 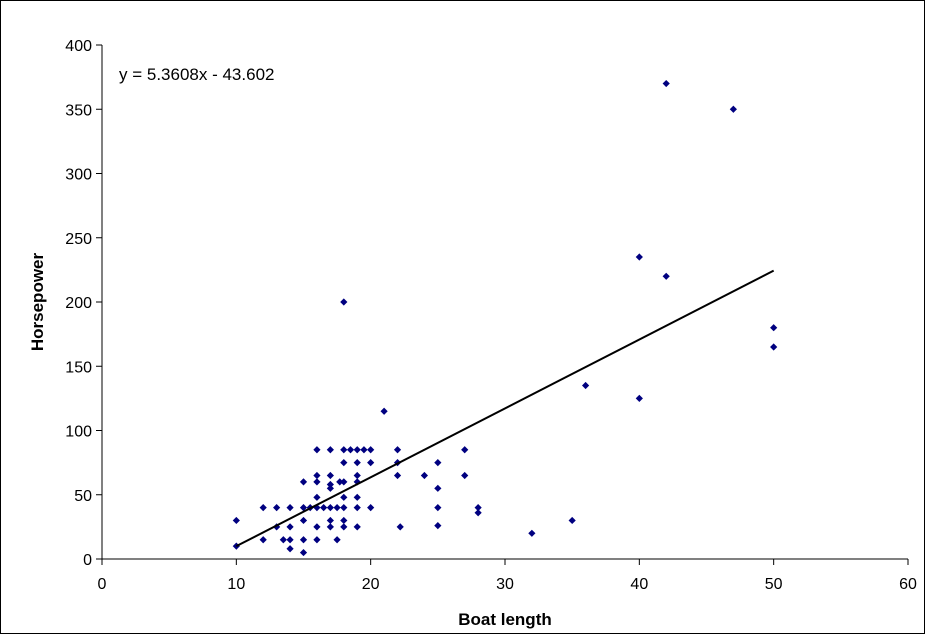 What do you see at coordinates (639, 584) in the screenshot?
I see `x-tick-label: 40` at bounding box center [639, 584].